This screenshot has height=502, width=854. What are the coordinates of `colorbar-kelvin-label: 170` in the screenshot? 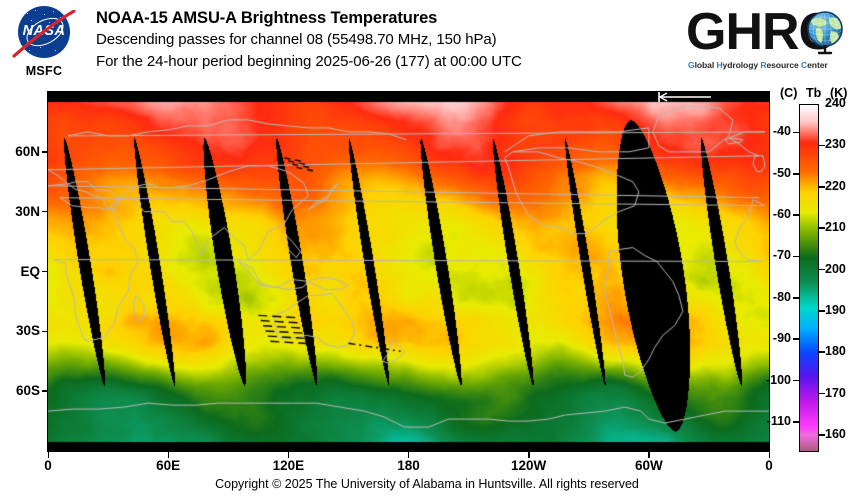 It's located at (835, 392).